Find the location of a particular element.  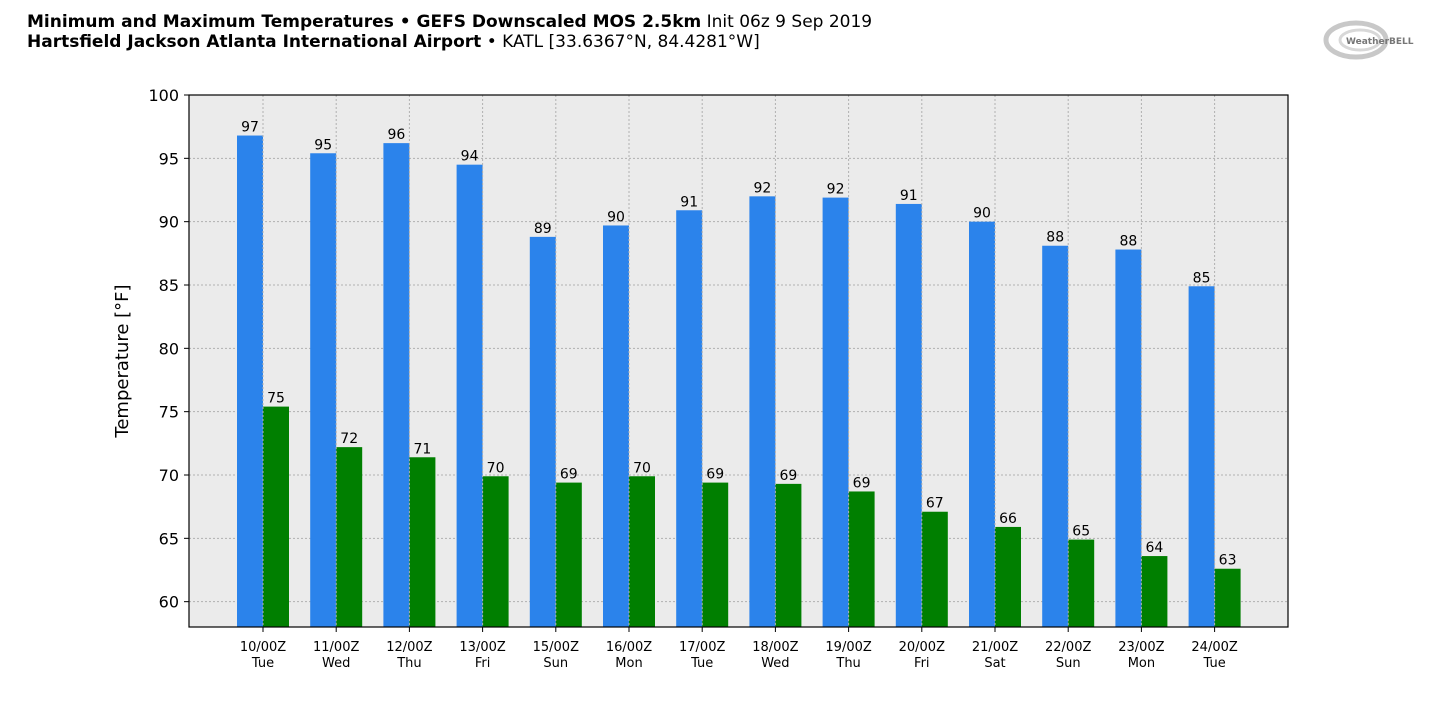

y-tick-label: 70 is located at coordinates (169, 475).